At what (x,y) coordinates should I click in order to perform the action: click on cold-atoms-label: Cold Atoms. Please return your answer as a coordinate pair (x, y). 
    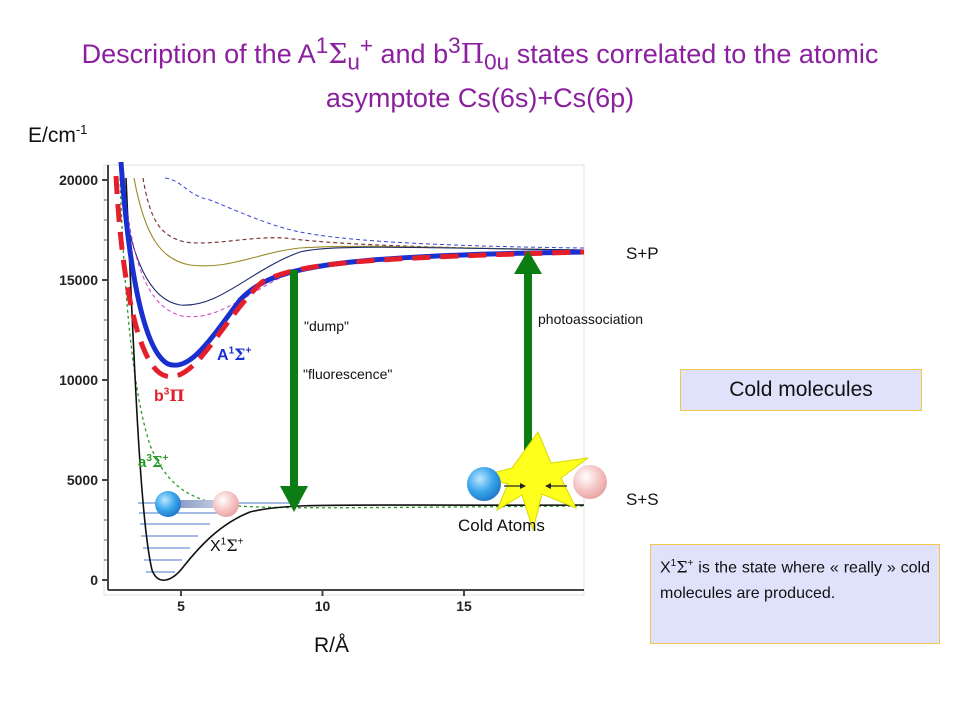
    Looking at the image, I should click on (501, 525).